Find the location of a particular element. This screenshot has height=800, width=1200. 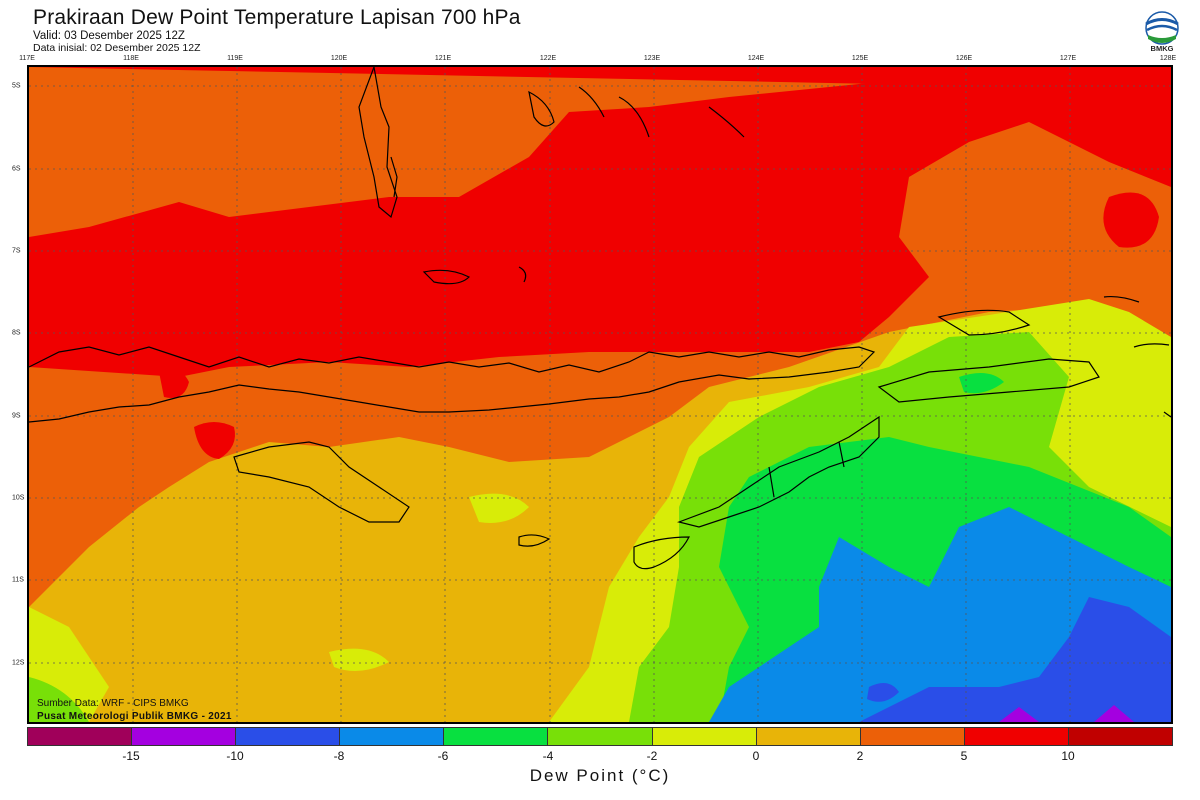

lon-label: 126E is located at coordinates (964, 58).